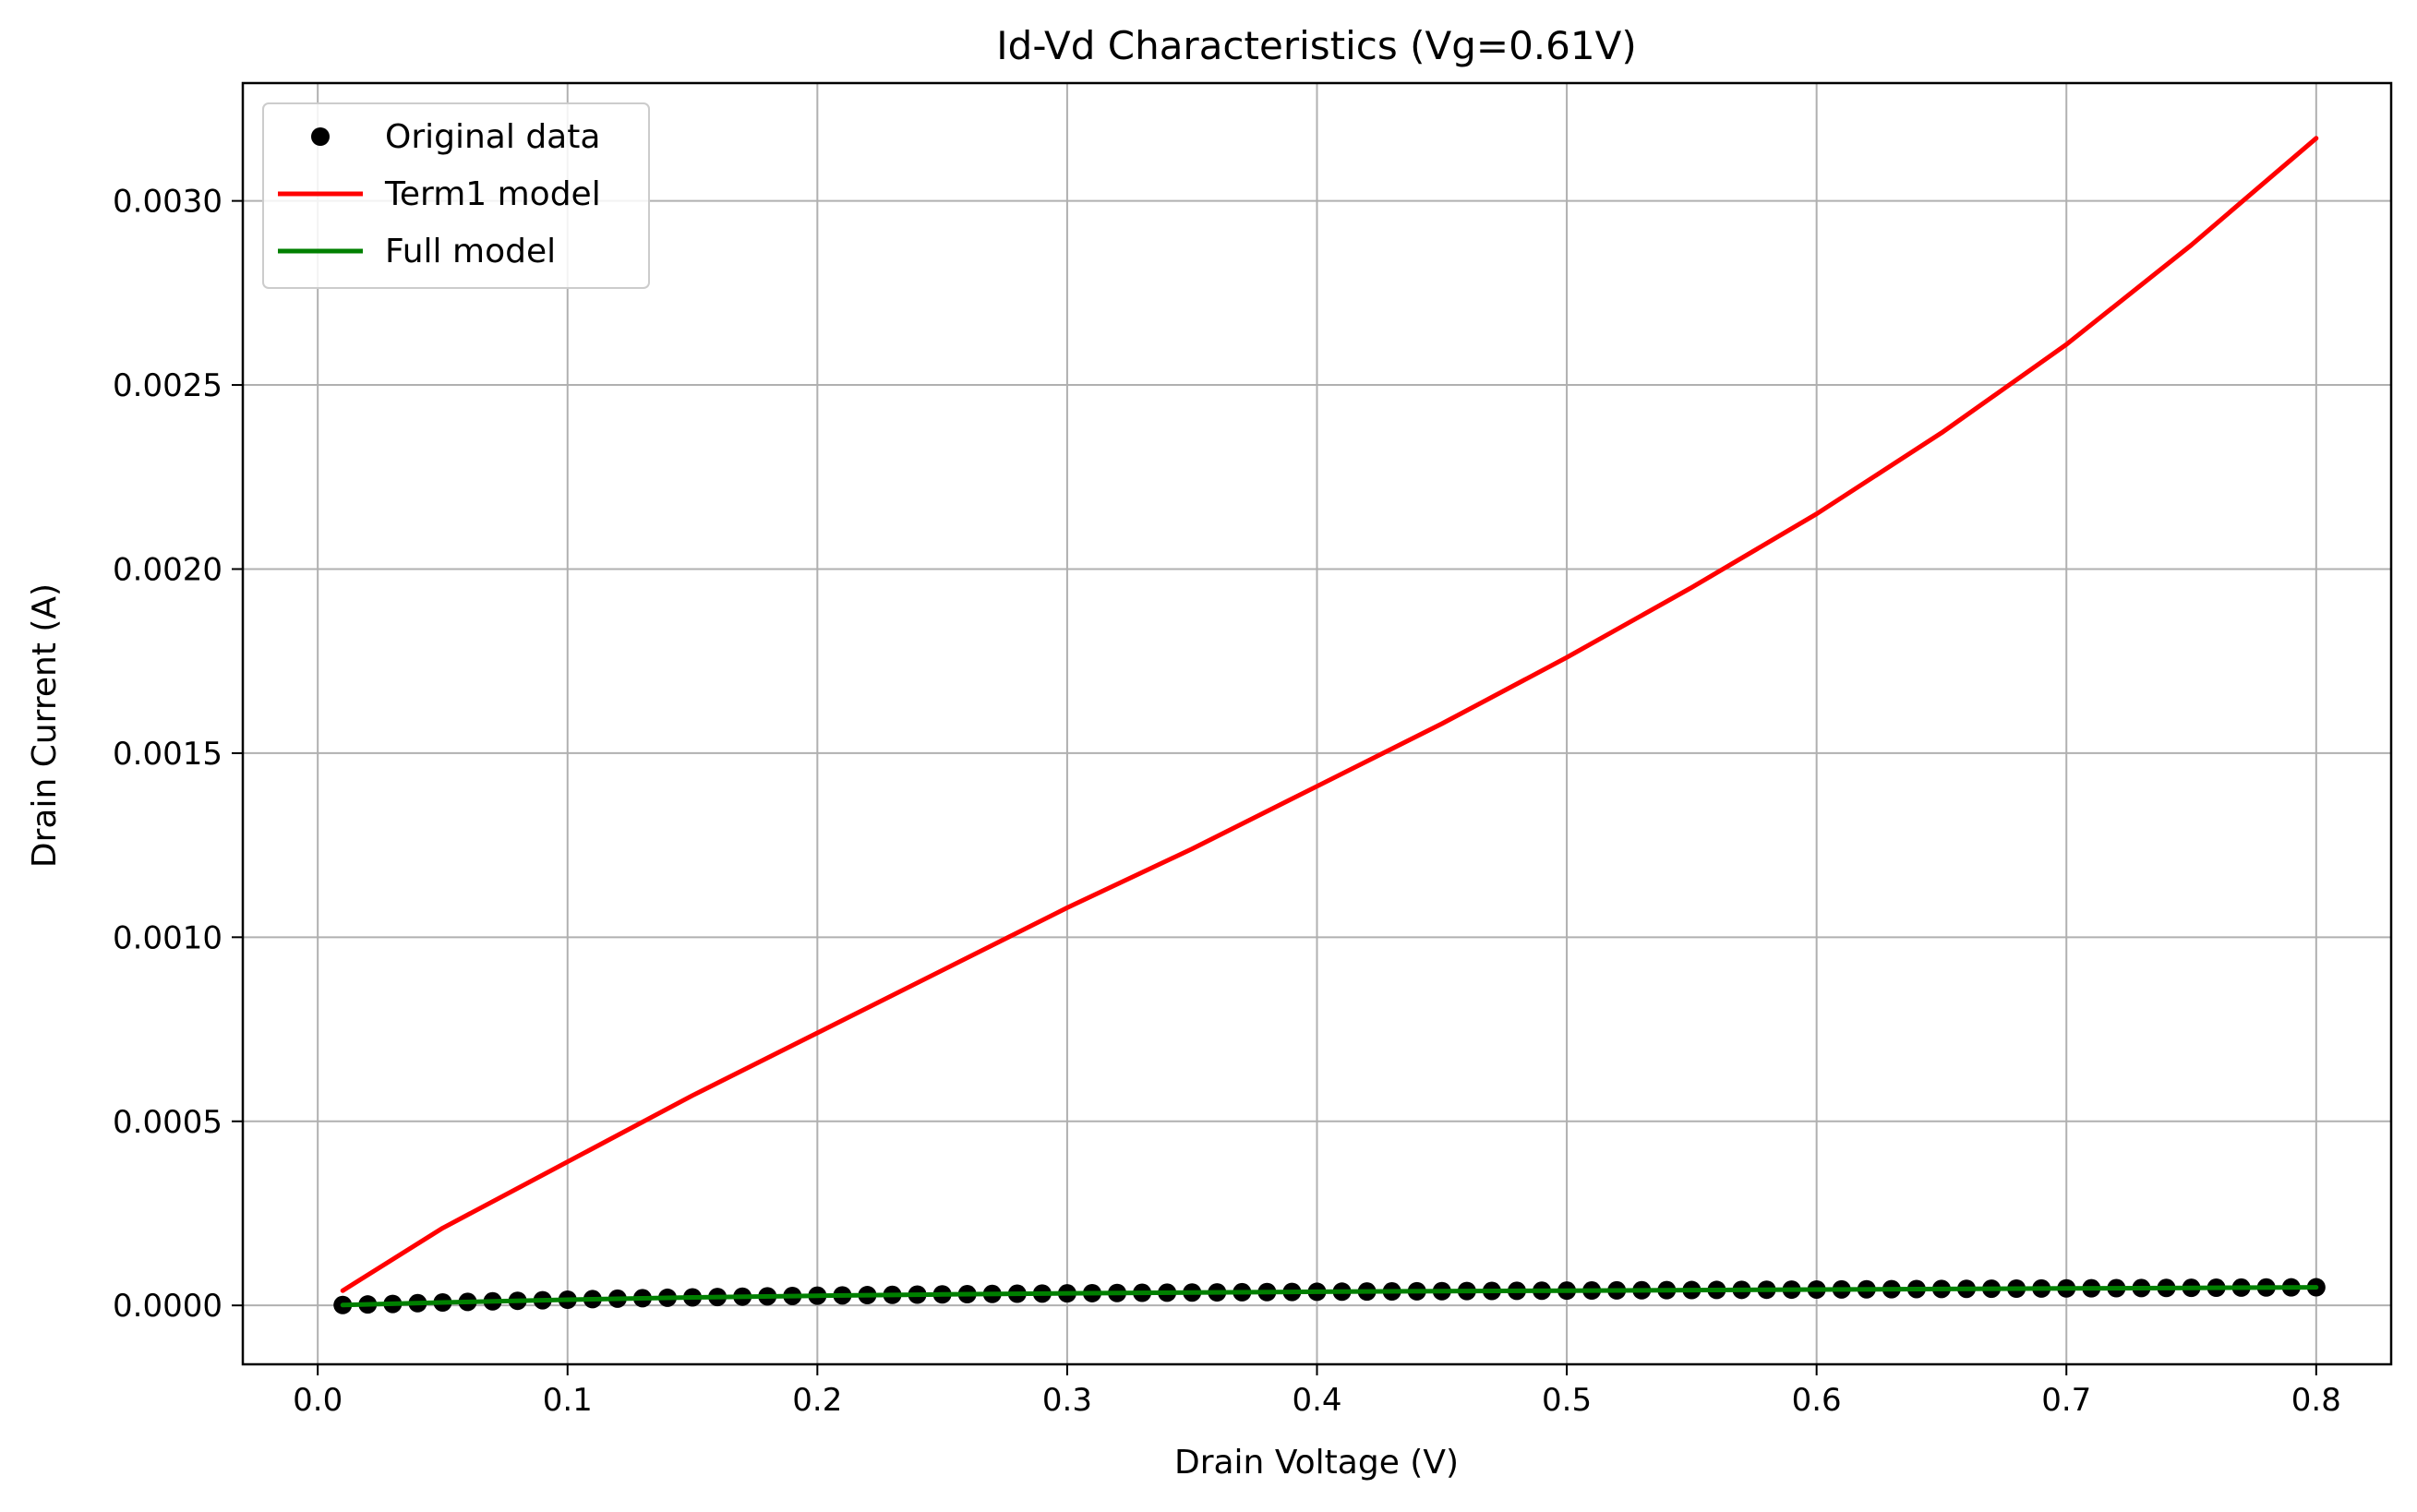 The width and height of the screenshot is (2417, 1512). I want to click on legend-label: Original data, so click(492, 137).